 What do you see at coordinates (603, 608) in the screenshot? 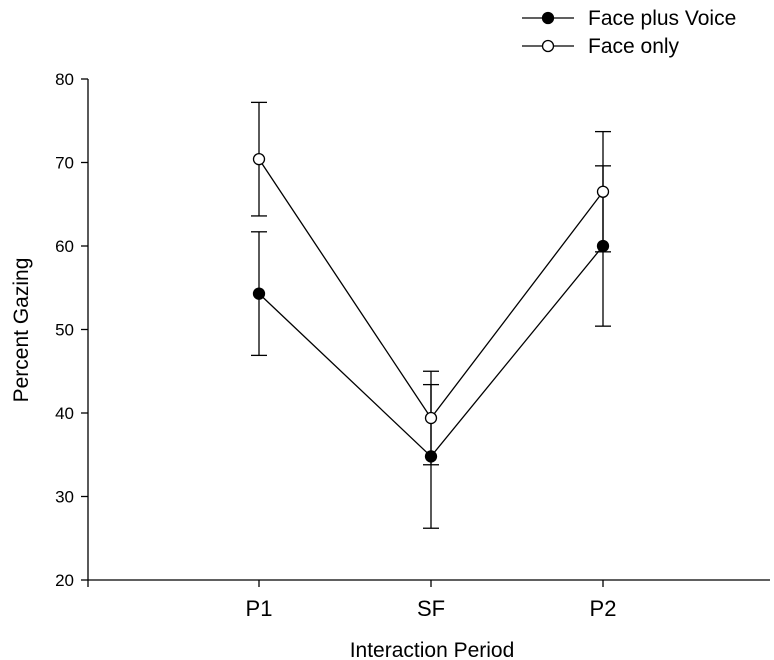
I see `x-tick-label-p2: P2` at bounding box center [603, 608].